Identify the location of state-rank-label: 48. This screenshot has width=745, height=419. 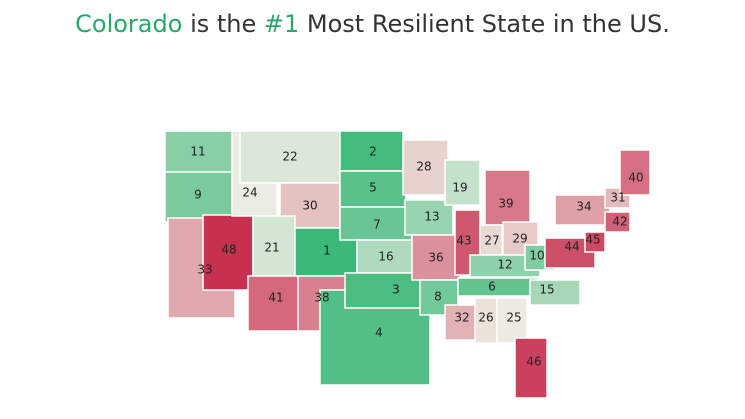
(228, 250).